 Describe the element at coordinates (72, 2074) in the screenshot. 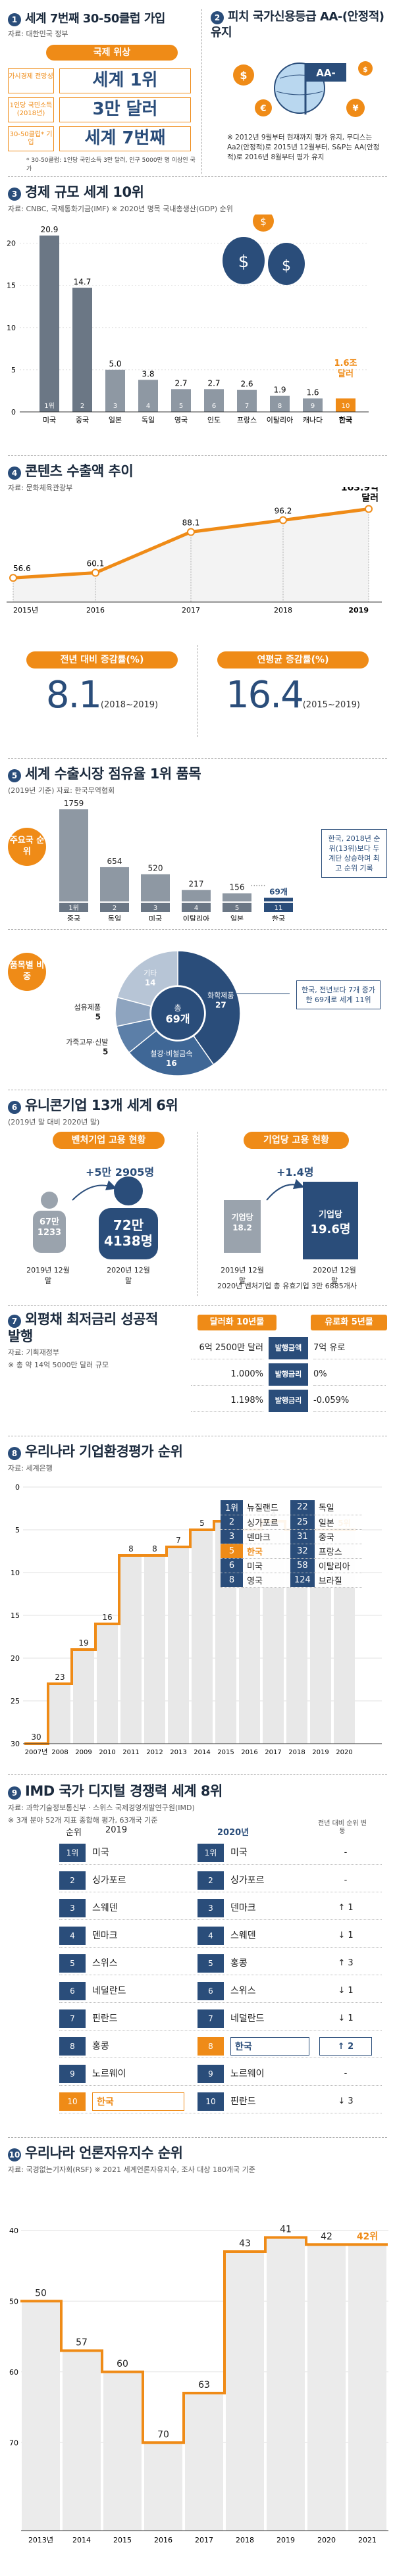

I see `rank-cell: 9` at that location.